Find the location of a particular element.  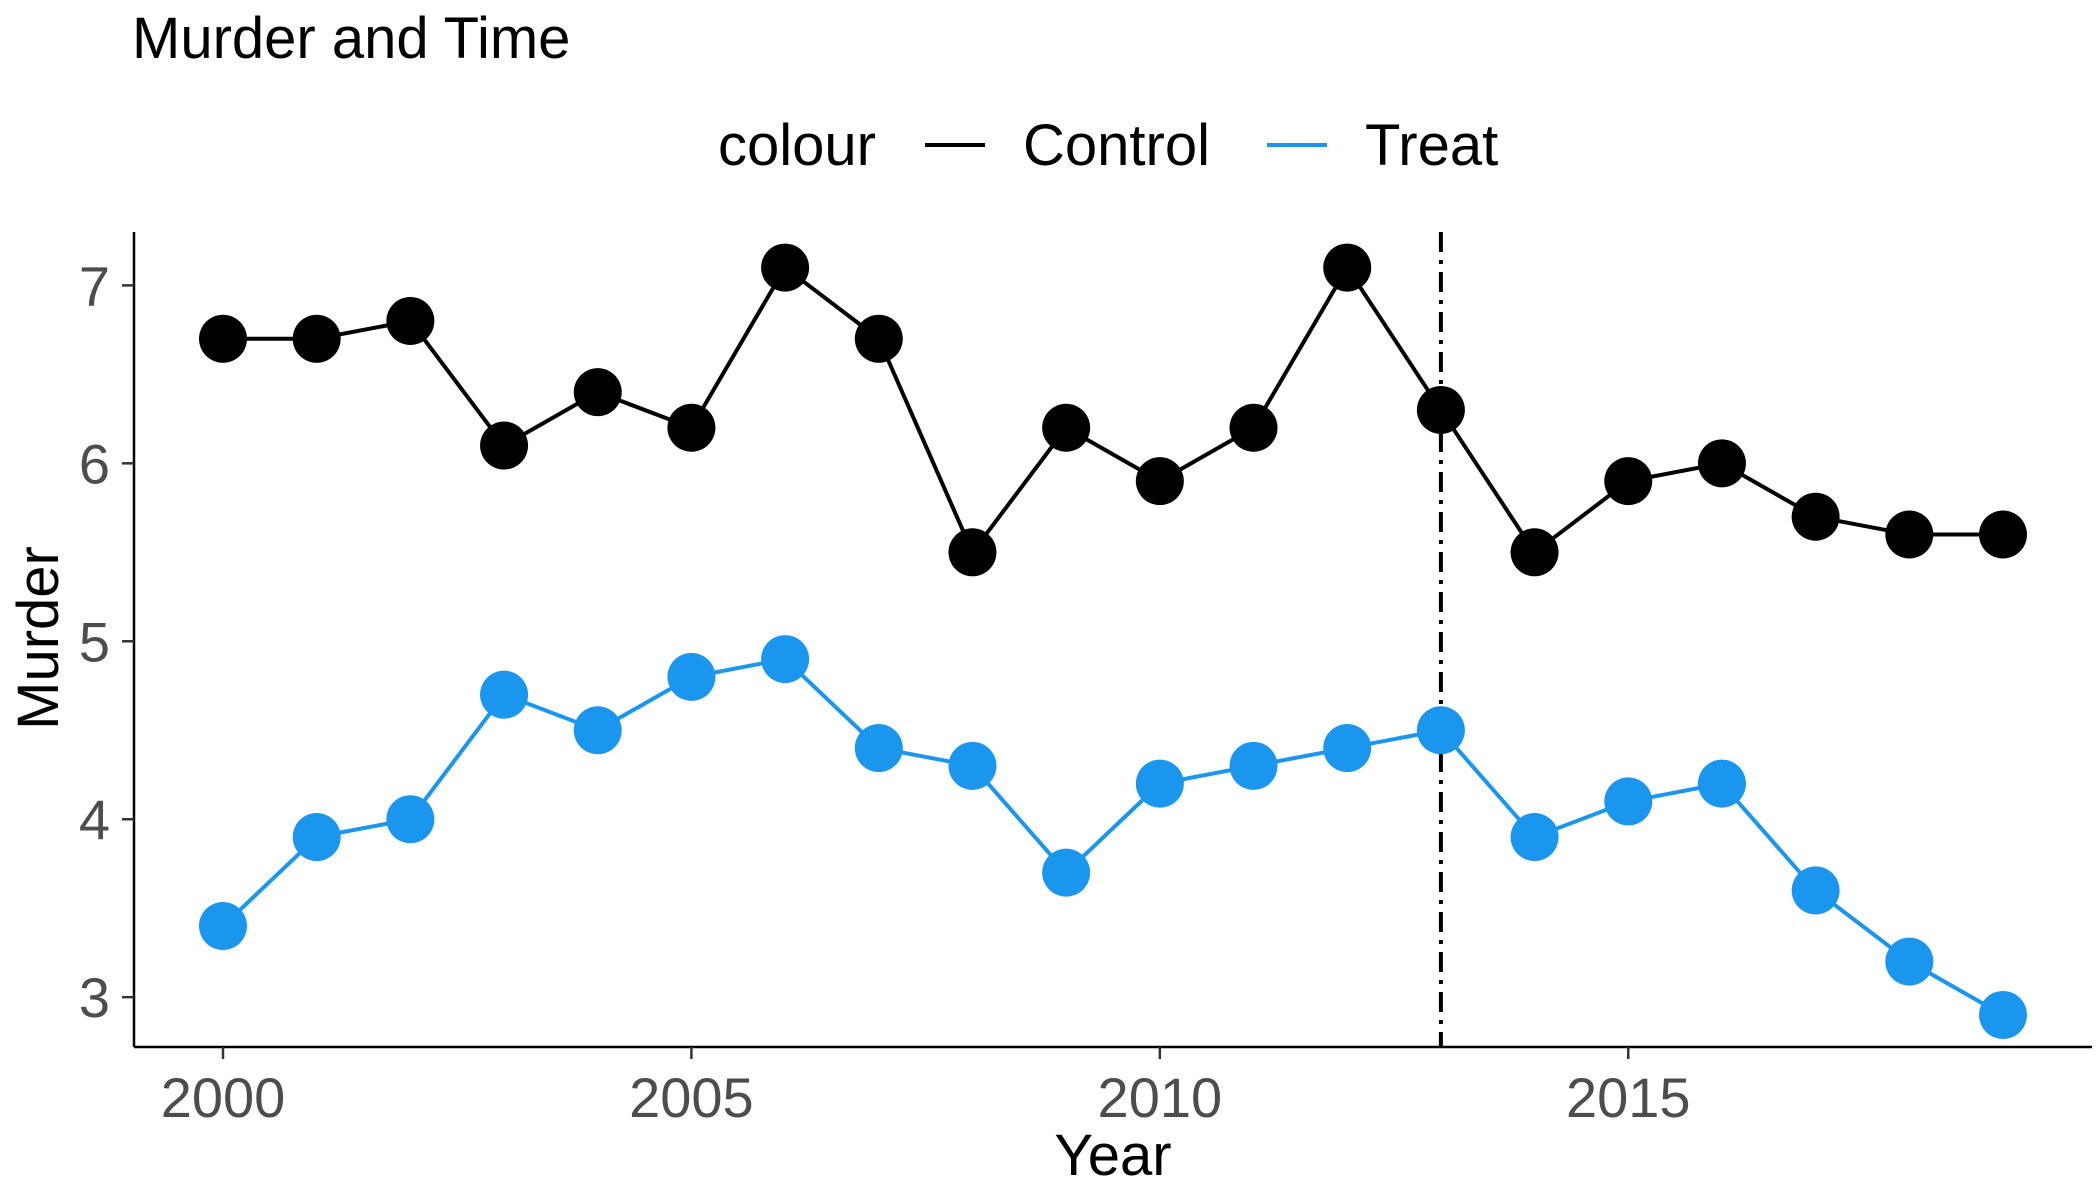

x-axis-ticks: 2000 2005 2010 2015 is located at coordinates (926, 1088).